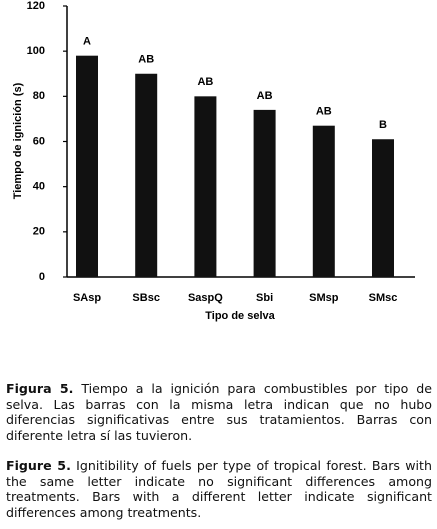 The width and height of the screenshot is (437, 529). Describe the element at coordinates (240, 316) in the screenshot. I see `x-axis-label: Tipo de selva` at that location.